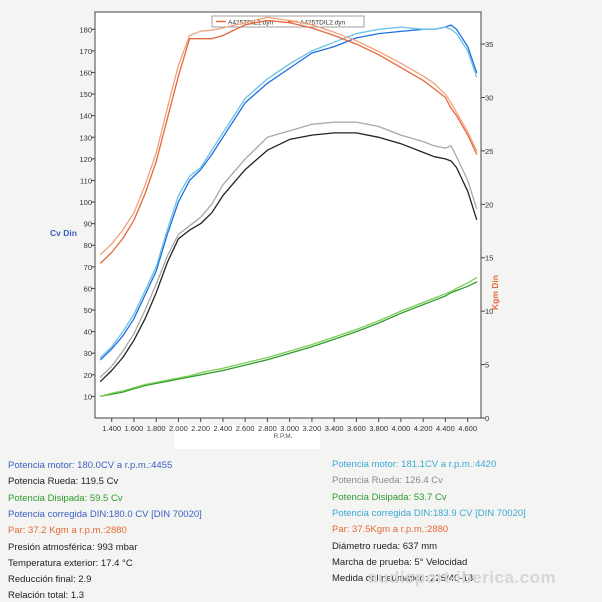 The width and height of the screenshot is (602, 602). I want to click on y-right-tick-label-6: 30, so click(489, 97).